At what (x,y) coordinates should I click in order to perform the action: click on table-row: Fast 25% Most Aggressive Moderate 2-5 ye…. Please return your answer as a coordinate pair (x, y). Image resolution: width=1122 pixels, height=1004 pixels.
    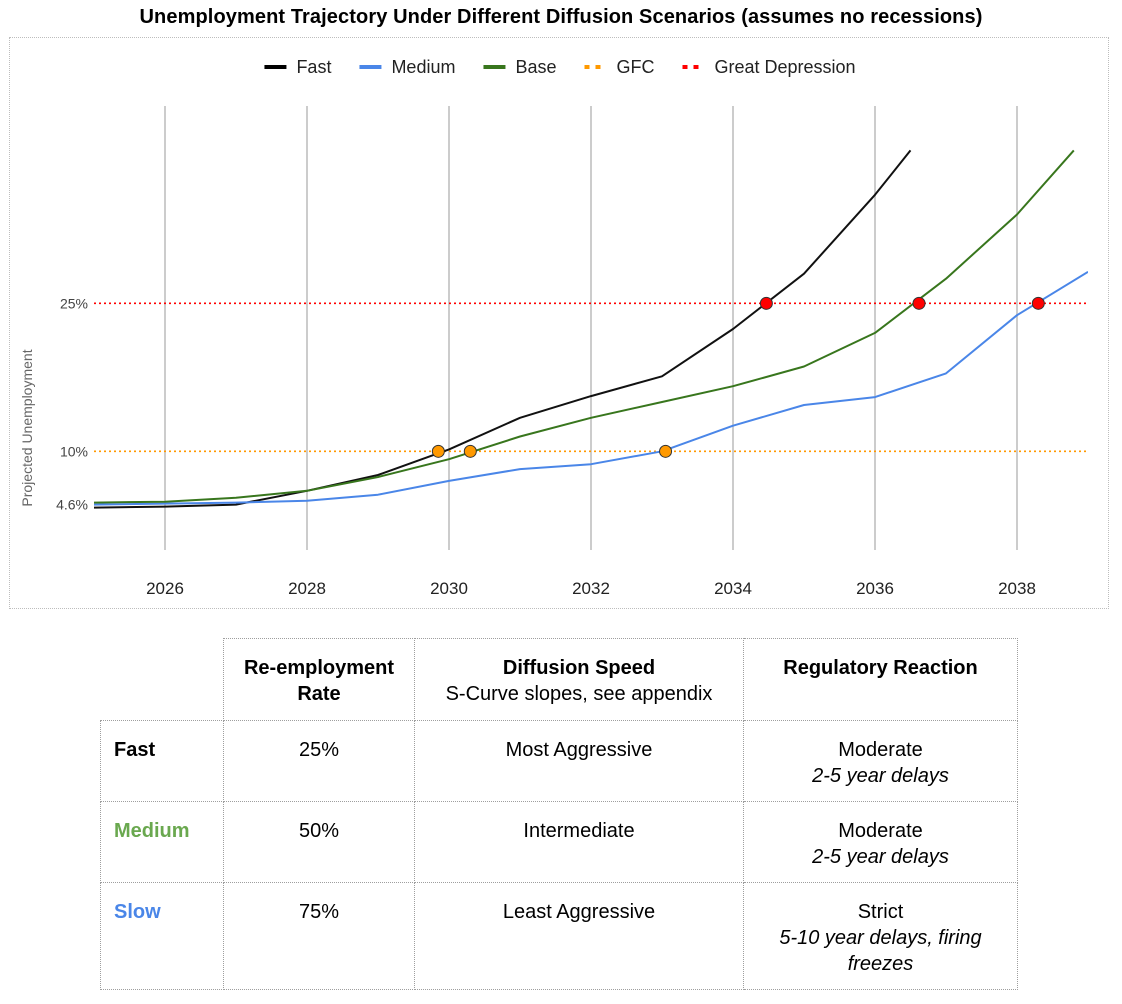
    Looking at the image, I should click on (559, 761).